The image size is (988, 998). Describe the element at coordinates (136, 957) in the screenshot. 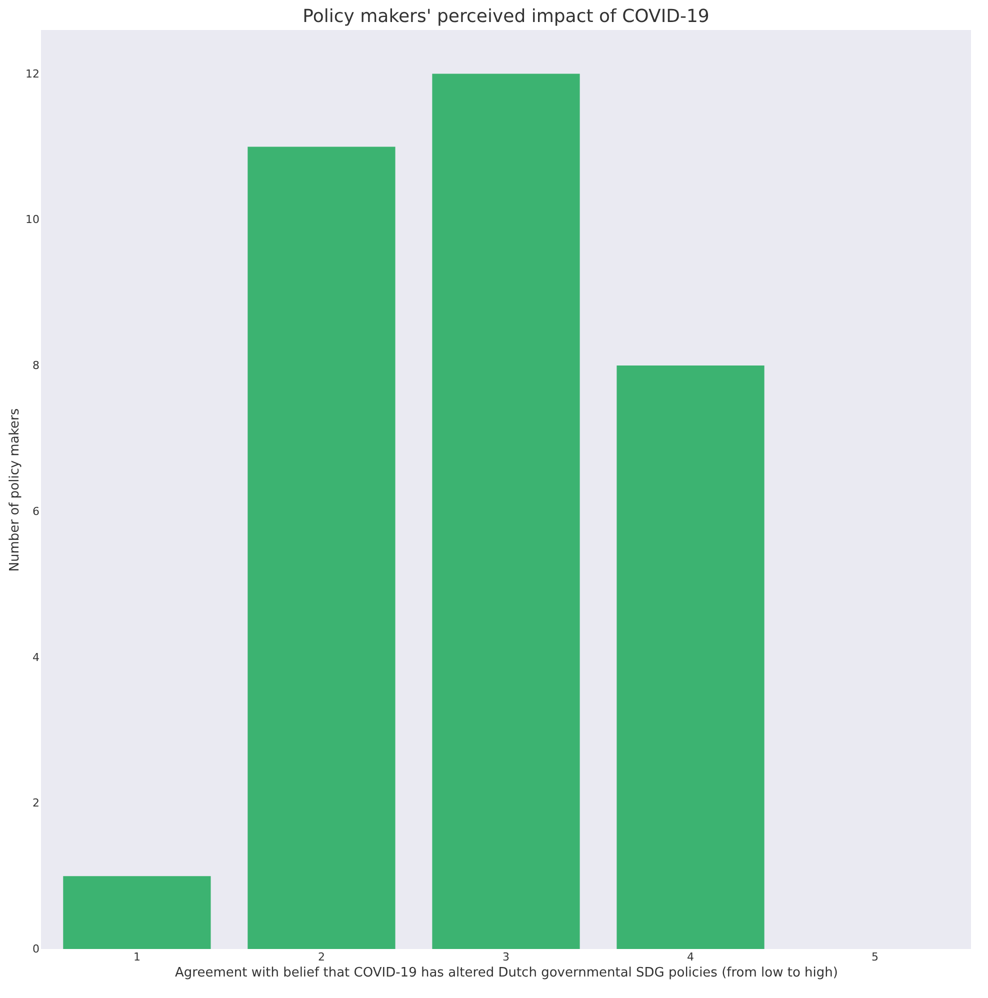

I see `x-tick-label: 1` at that location.